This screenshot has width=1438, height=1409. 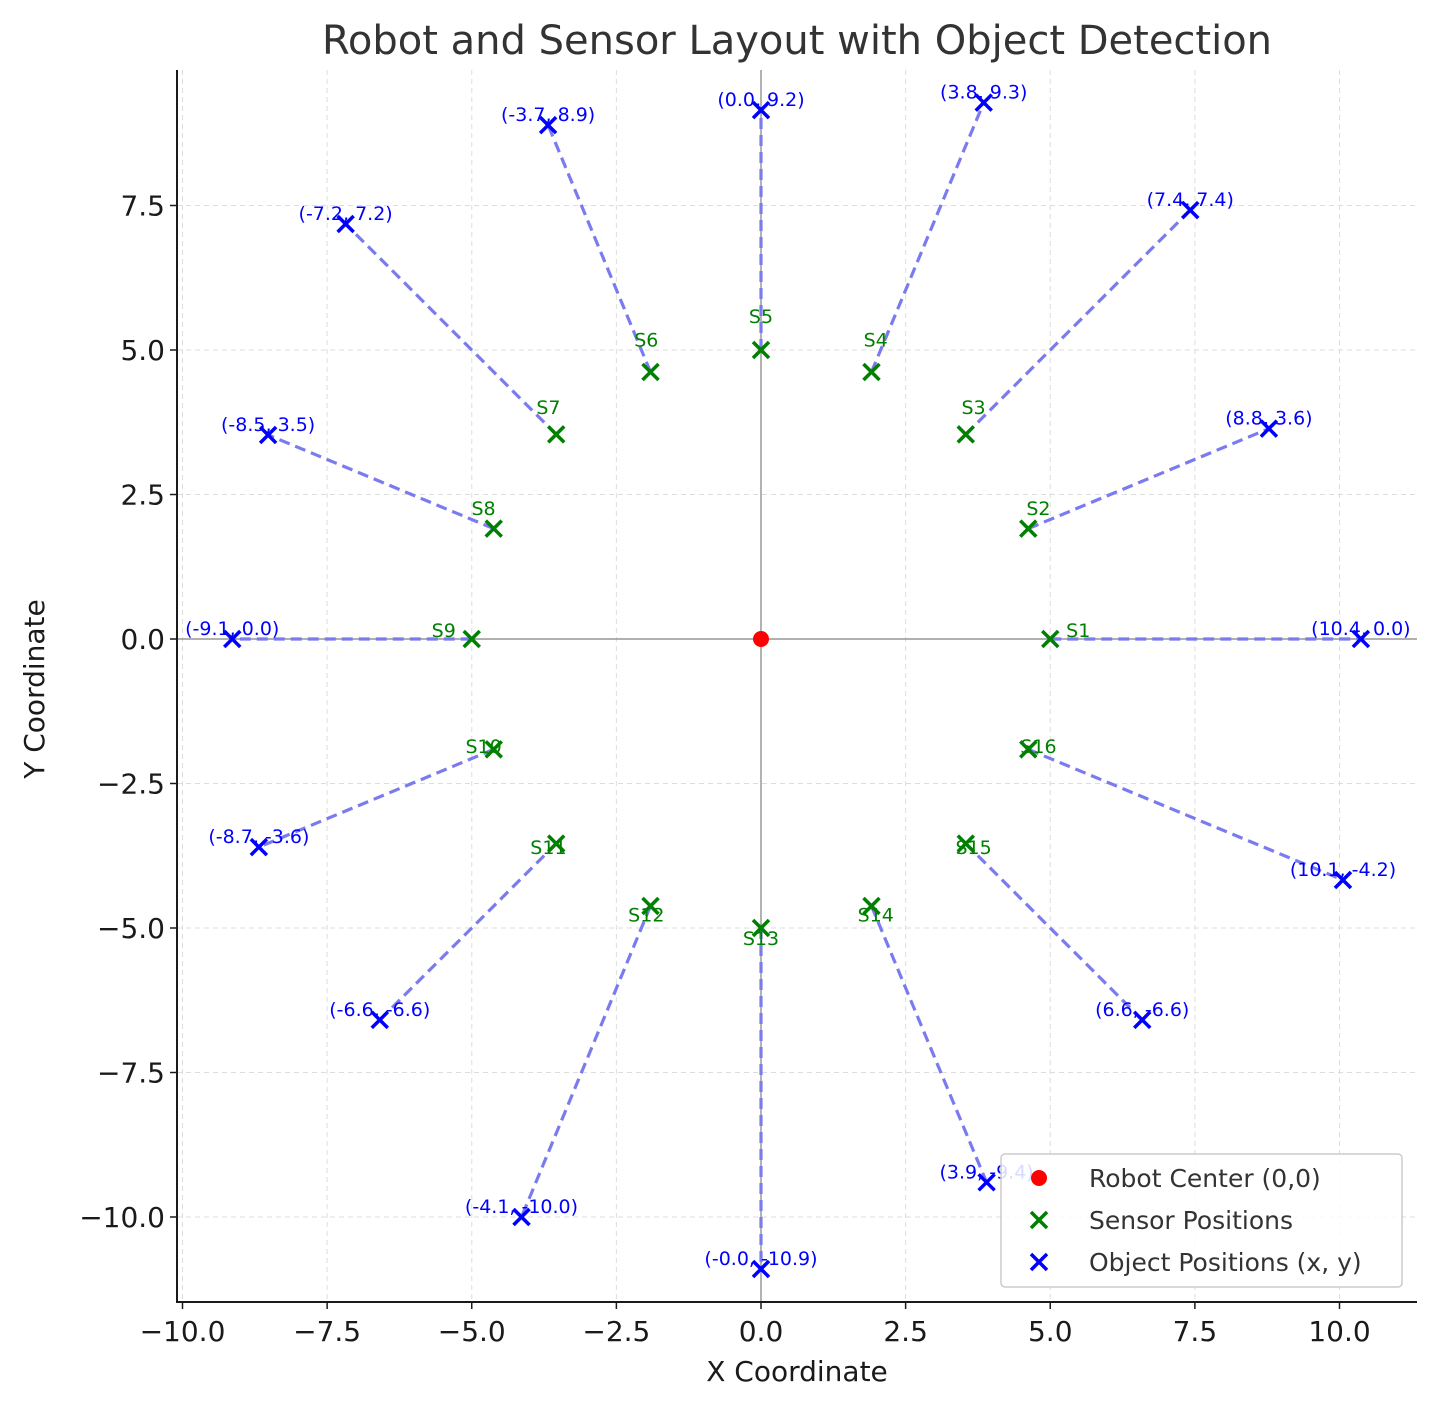 I want to click on sensor-label-14: S14, so click(x=876, y=915).